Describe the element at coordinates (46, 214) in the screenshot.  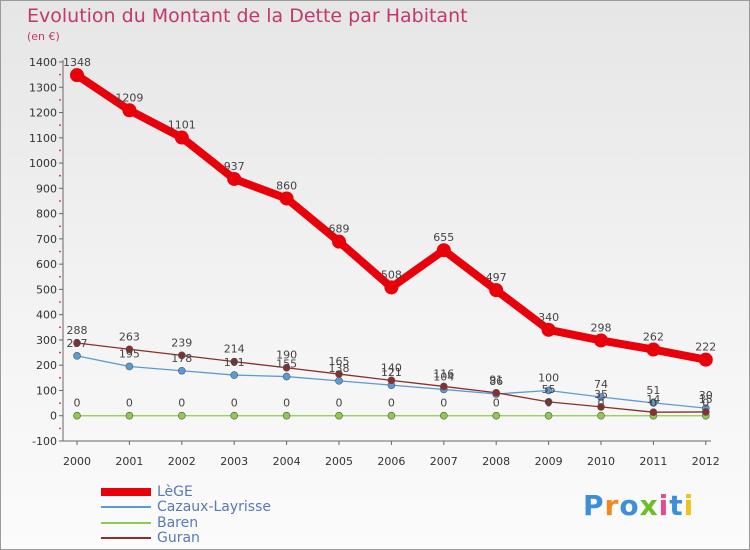
I see `y-tick-label: 800` at that location.